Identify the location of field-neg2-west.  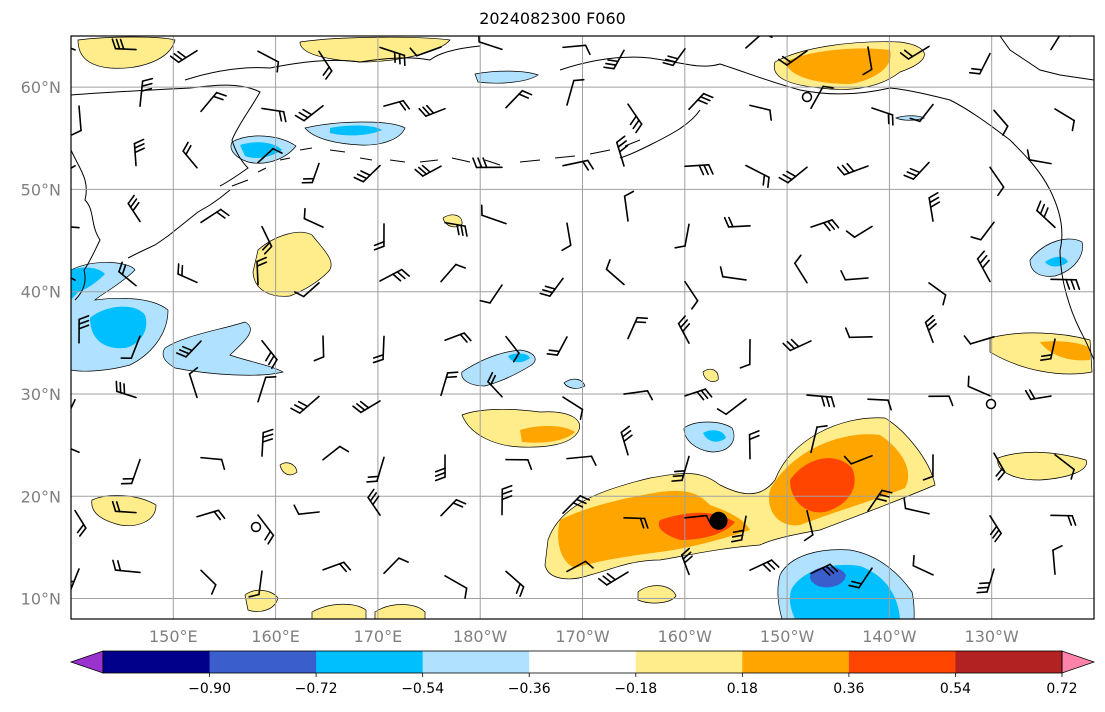
(88, 283).